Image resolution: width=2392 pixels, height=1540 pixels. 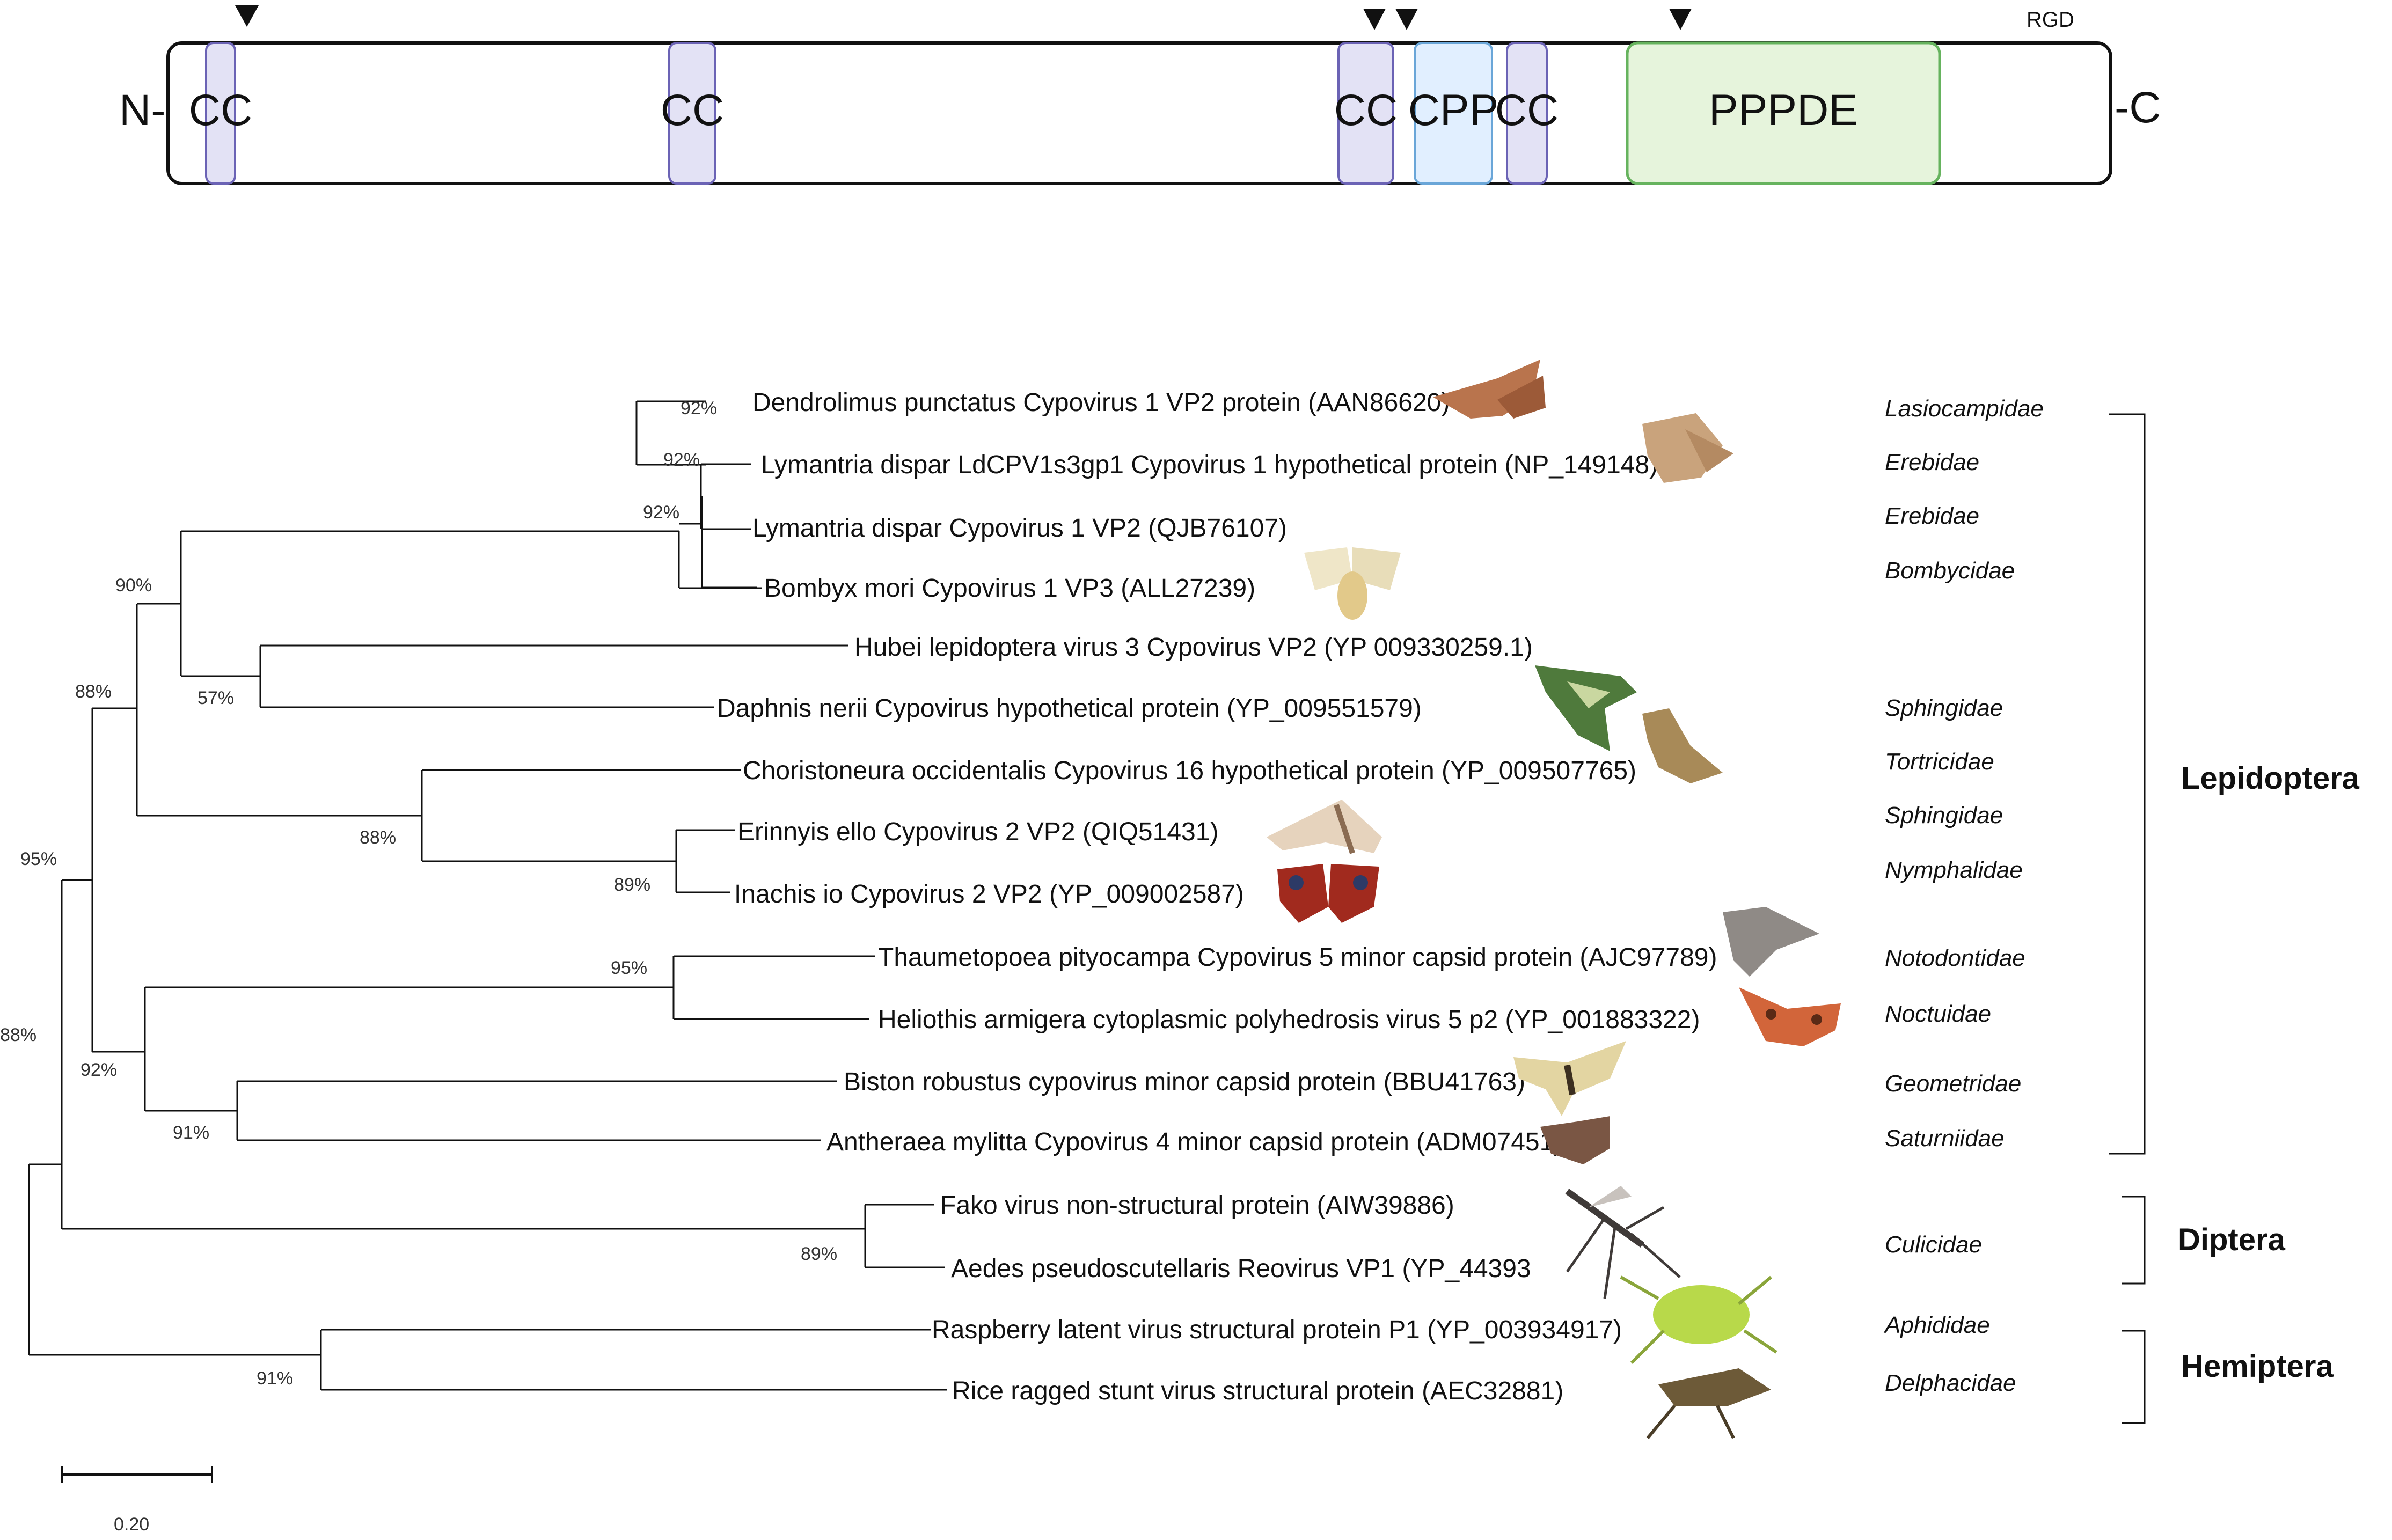 I want to click on c-terminus-label: -C, so click(x=2138, y=108).